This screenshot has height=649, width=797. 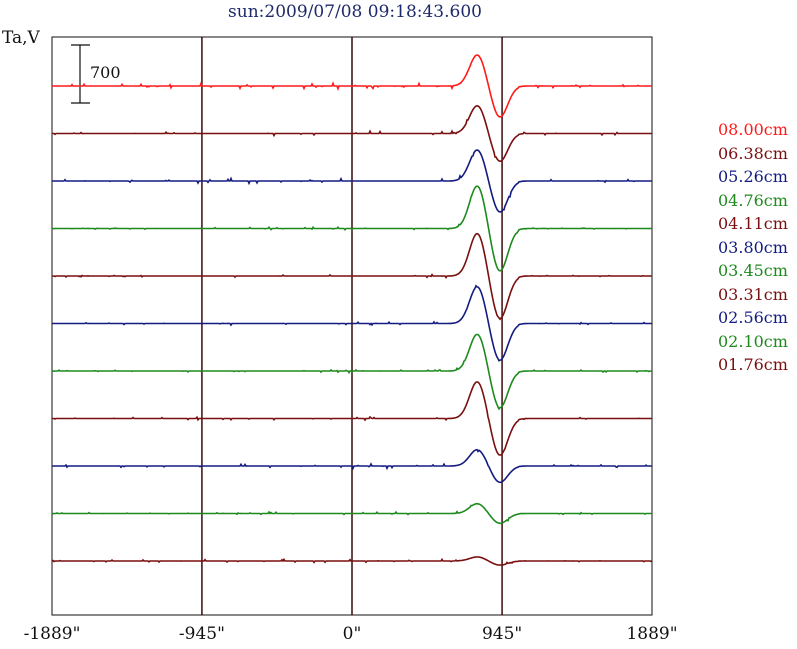 I want to click on legend-entry: 03.45cm, so click(x=753, y=270).